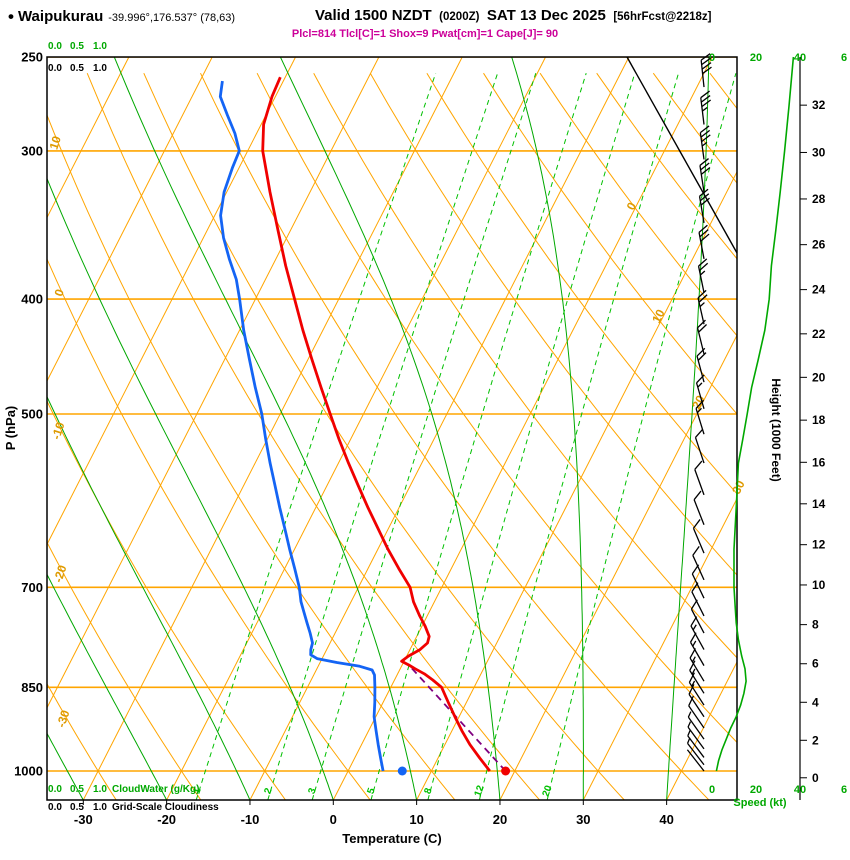  Describe the element at coordinates (815, 625) in the screenshot. I see `height-tick-label: 8` at that location.